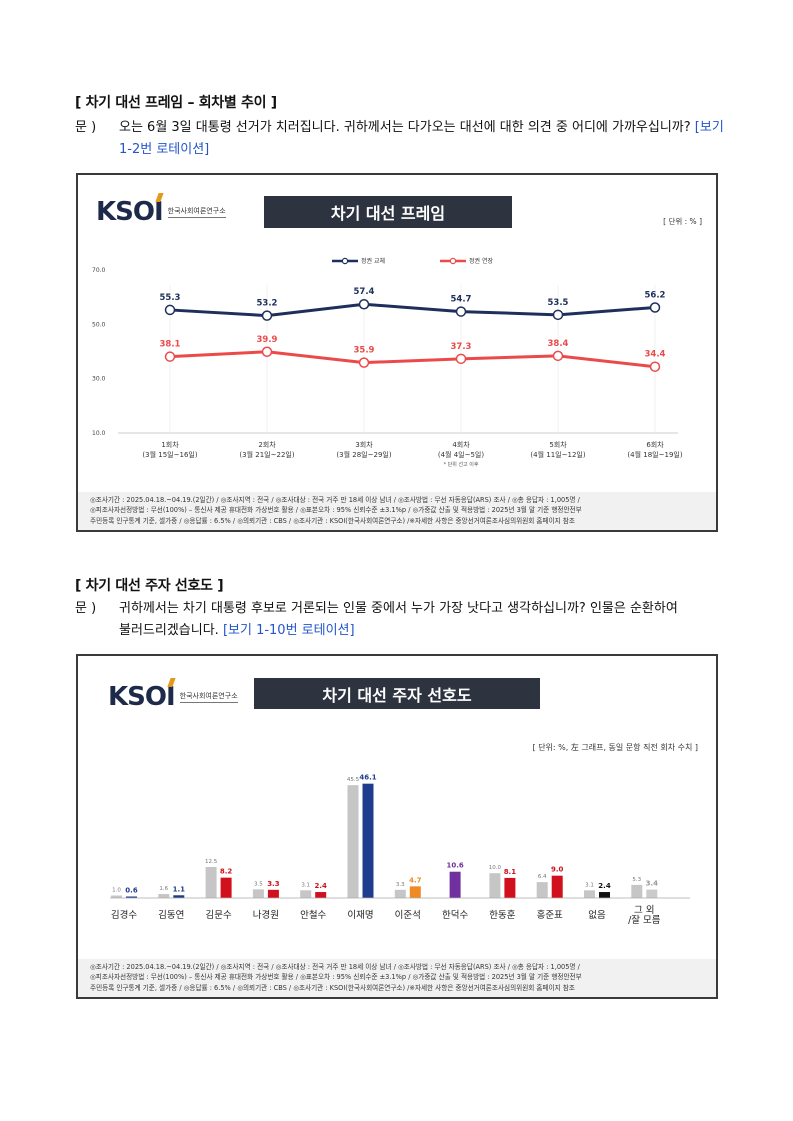 This screenshot has height=1121, width=793. What do you see at coordinates (709, 127) in the screenshot?
I see `question-note: [보기` at bounding box center [709, 127].